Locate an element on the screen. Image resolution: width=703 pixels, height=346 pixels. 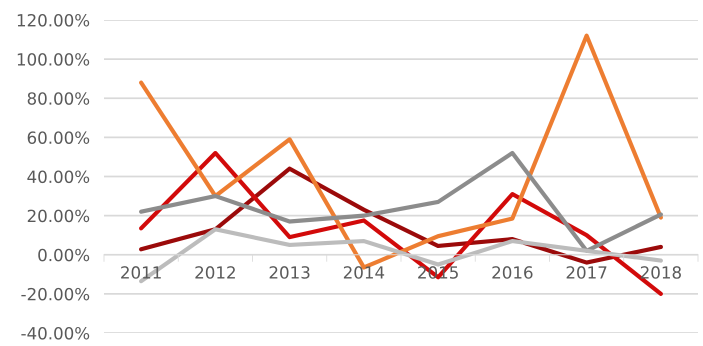
x-tick-label: 2017 is located at coordinates (586, 272).